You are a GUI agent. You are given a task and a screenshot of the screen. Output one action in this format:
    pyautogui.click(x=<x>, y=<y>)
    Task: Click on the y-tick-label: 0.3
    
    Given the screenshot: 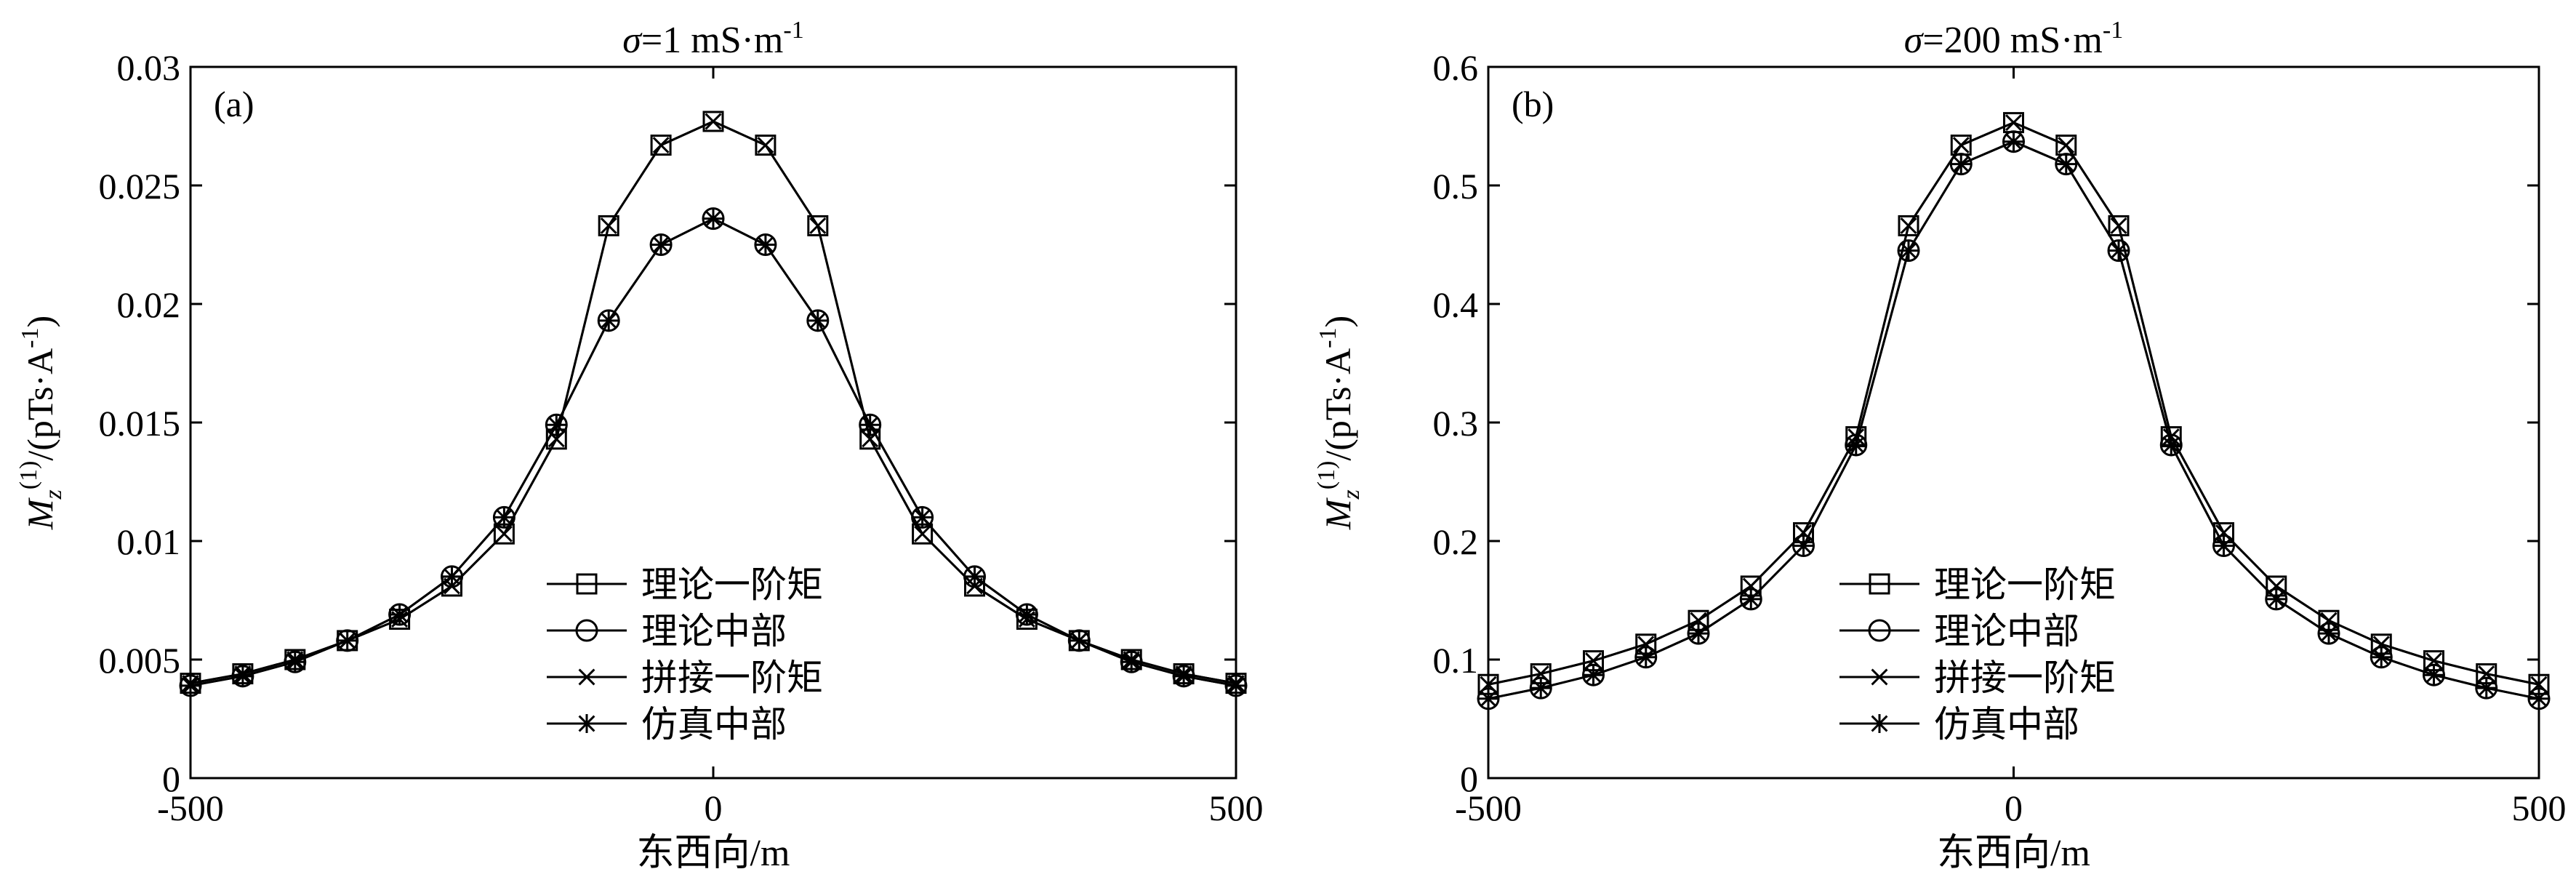 What is the action you would take?
    pyautogui.click(x=1456, y=423)
    